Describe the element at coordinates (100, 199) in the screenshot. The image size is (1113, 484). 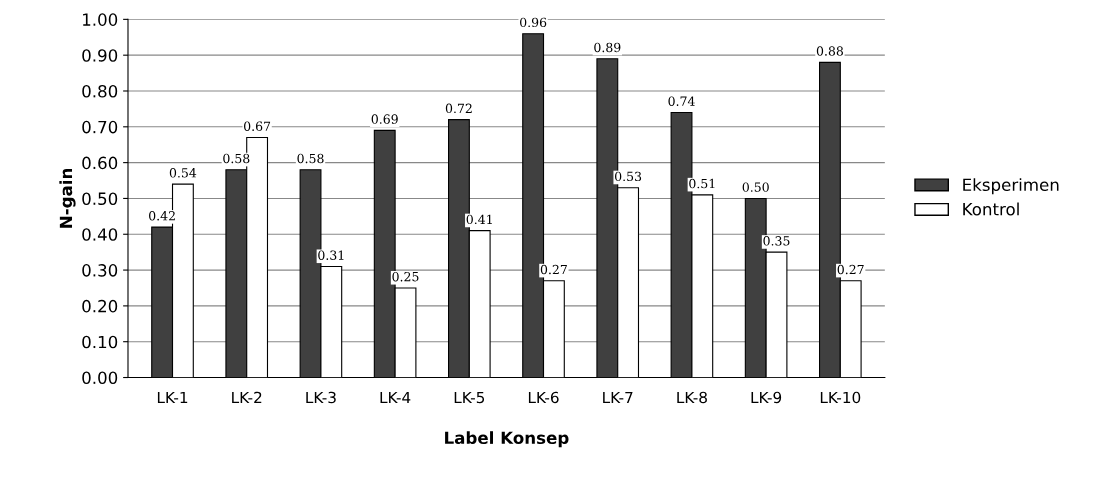
I see `y-tick-label: 0.50` at that location.